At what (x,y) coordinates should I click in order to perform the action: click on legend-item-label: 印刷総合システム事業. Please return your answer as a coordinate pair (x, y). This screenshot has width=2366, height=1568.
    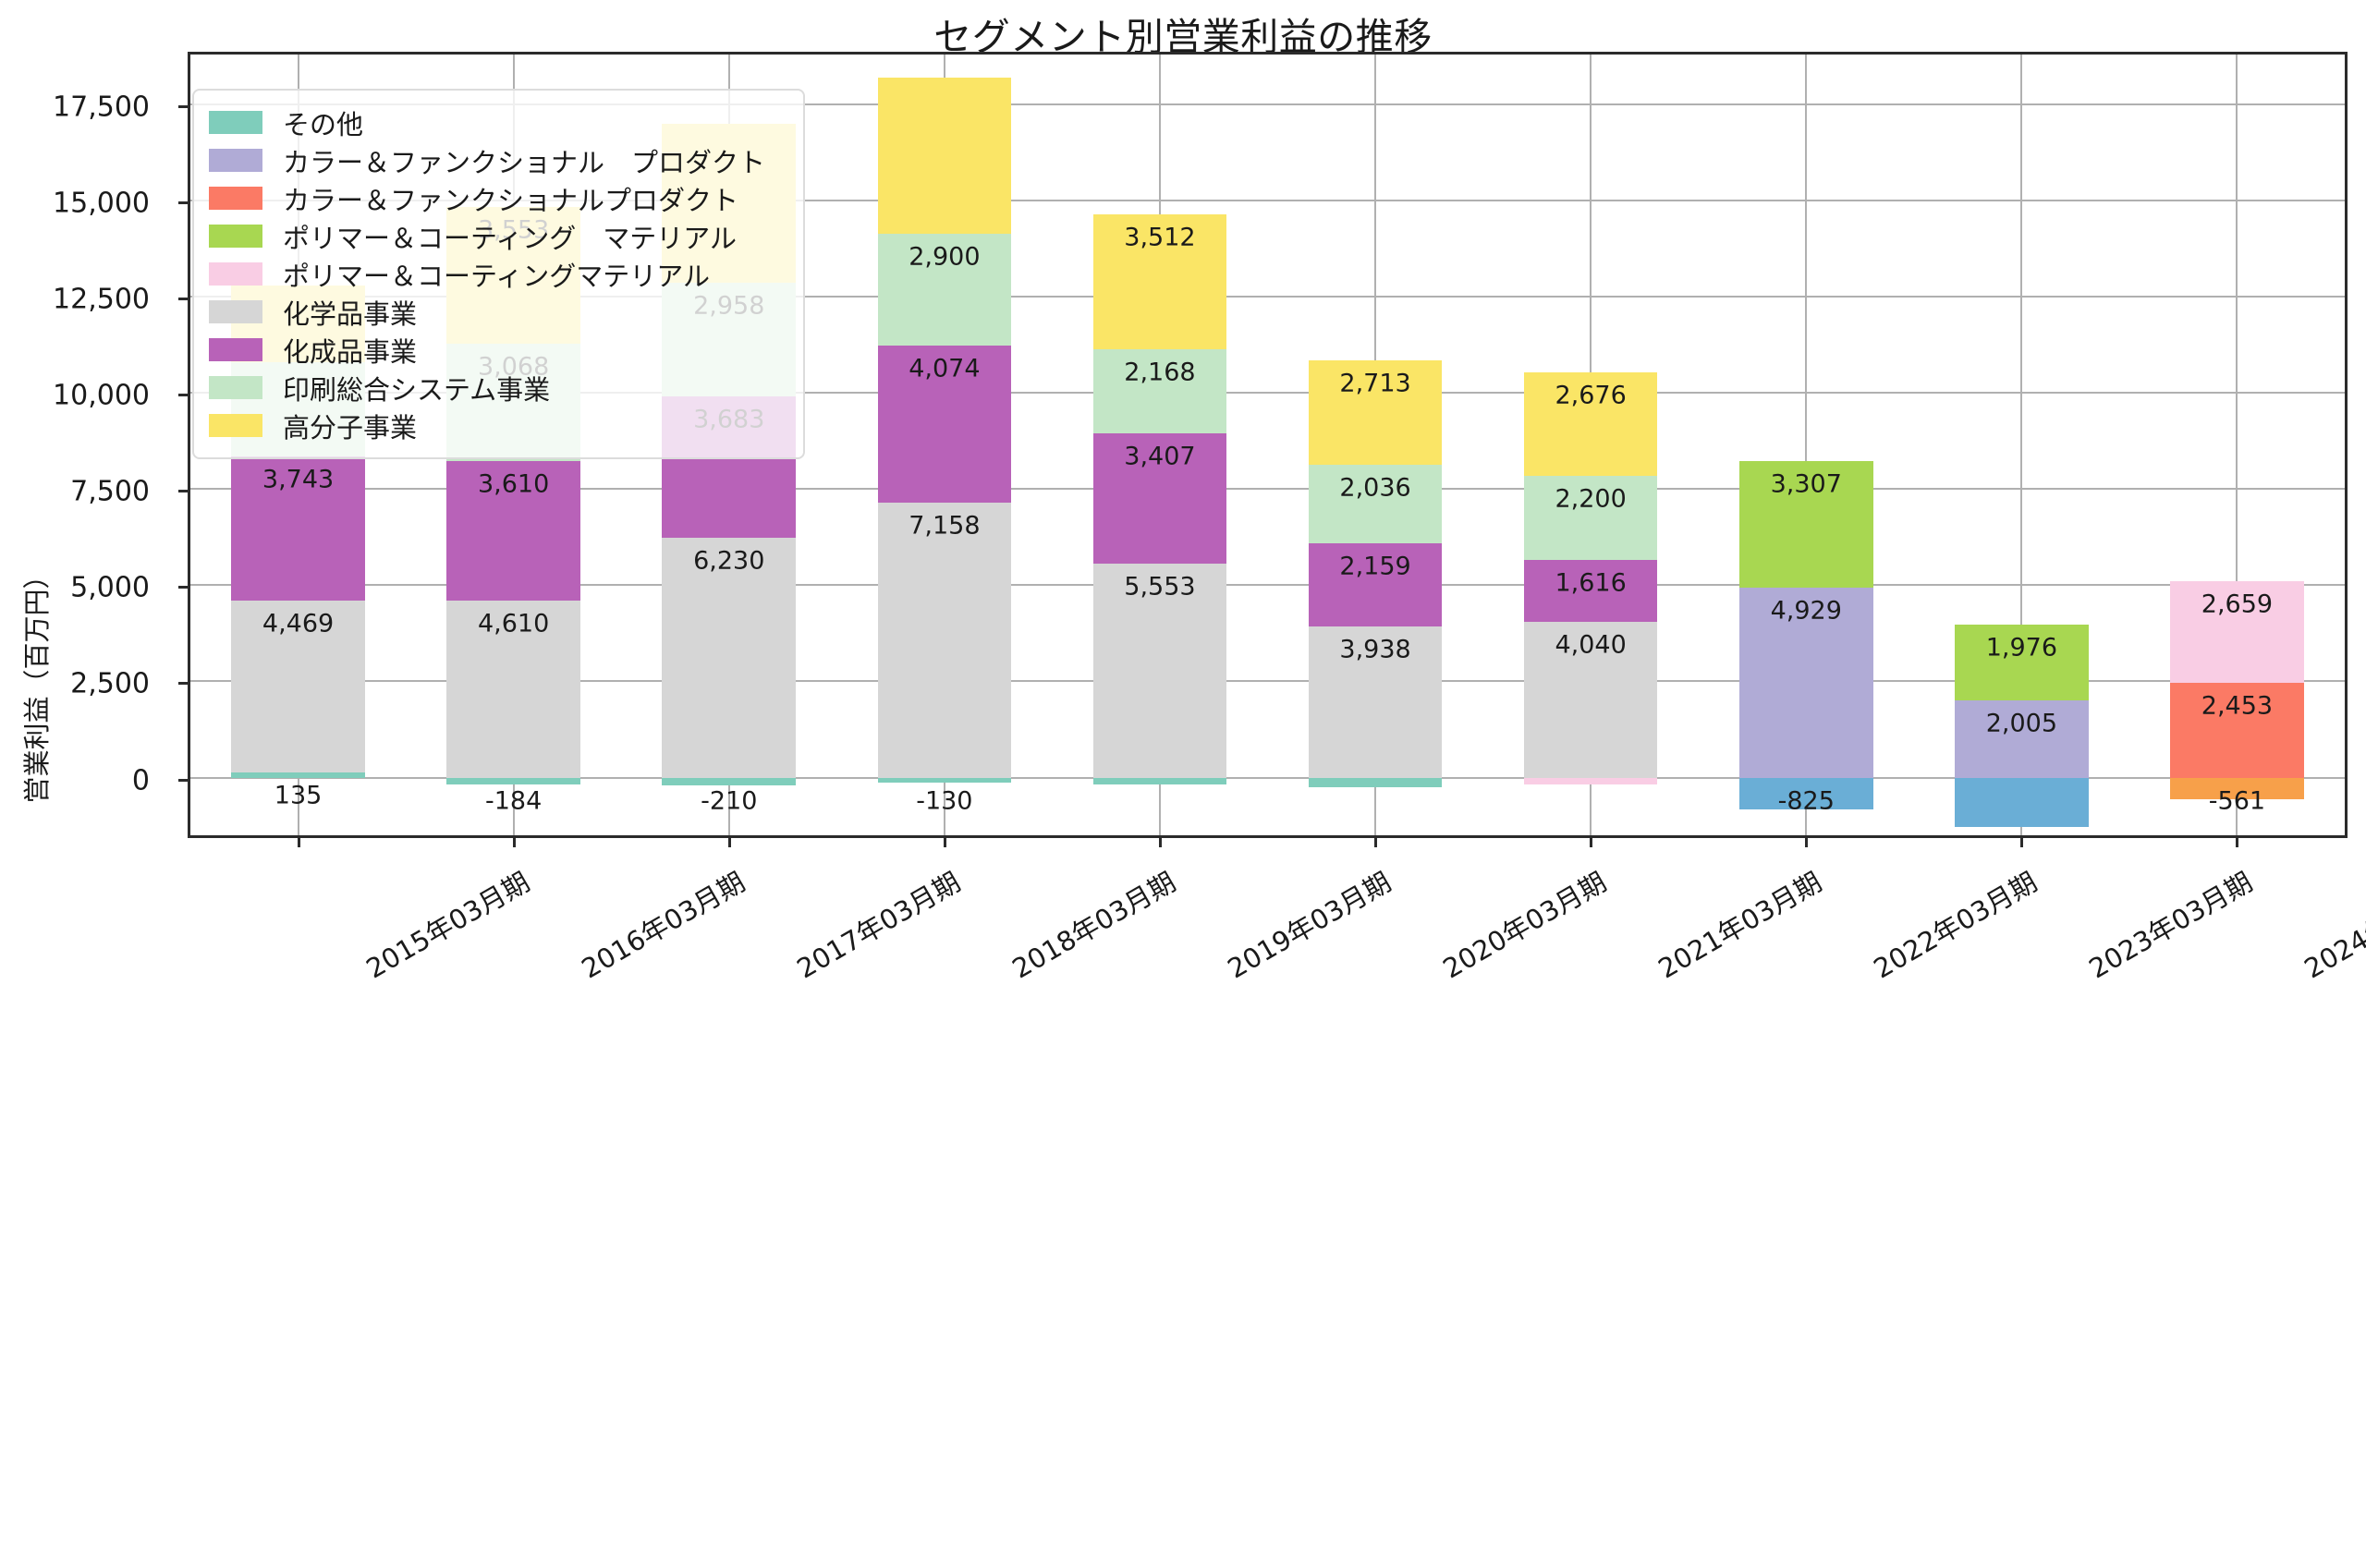
    Looking at the image, I should click on (417, 389).